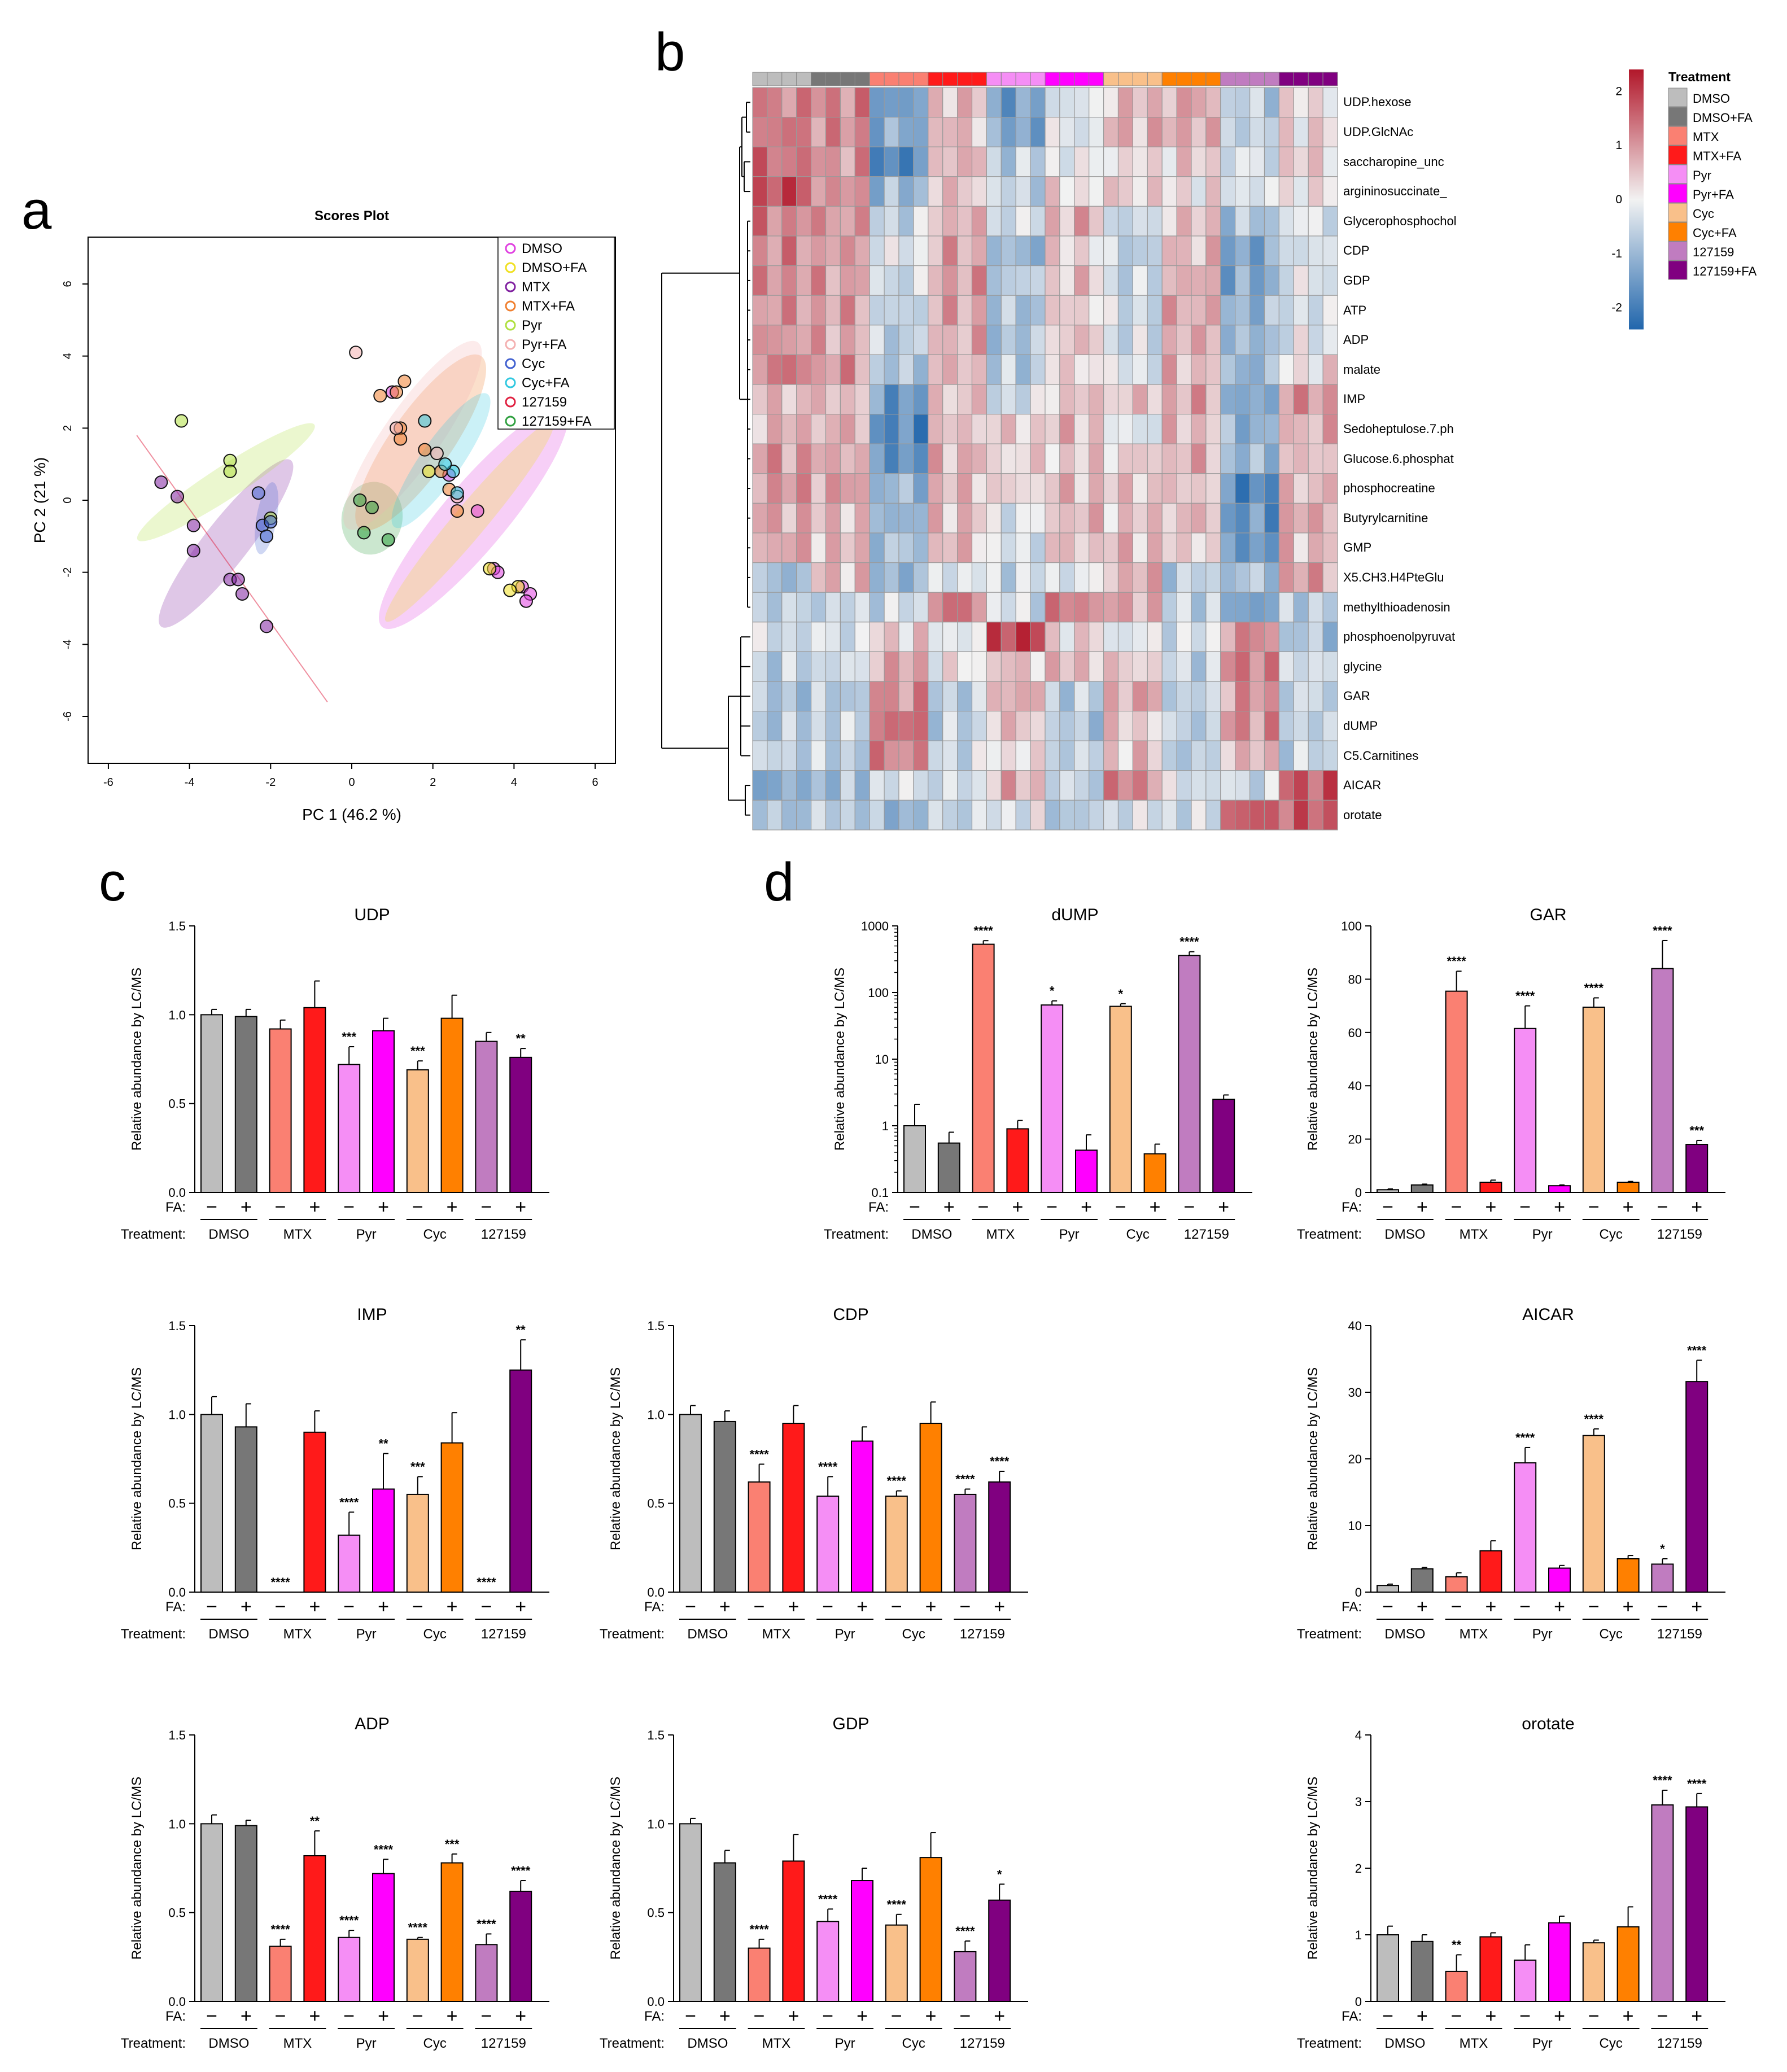  I want to click on scores-point-mtx, so click(178, 497).